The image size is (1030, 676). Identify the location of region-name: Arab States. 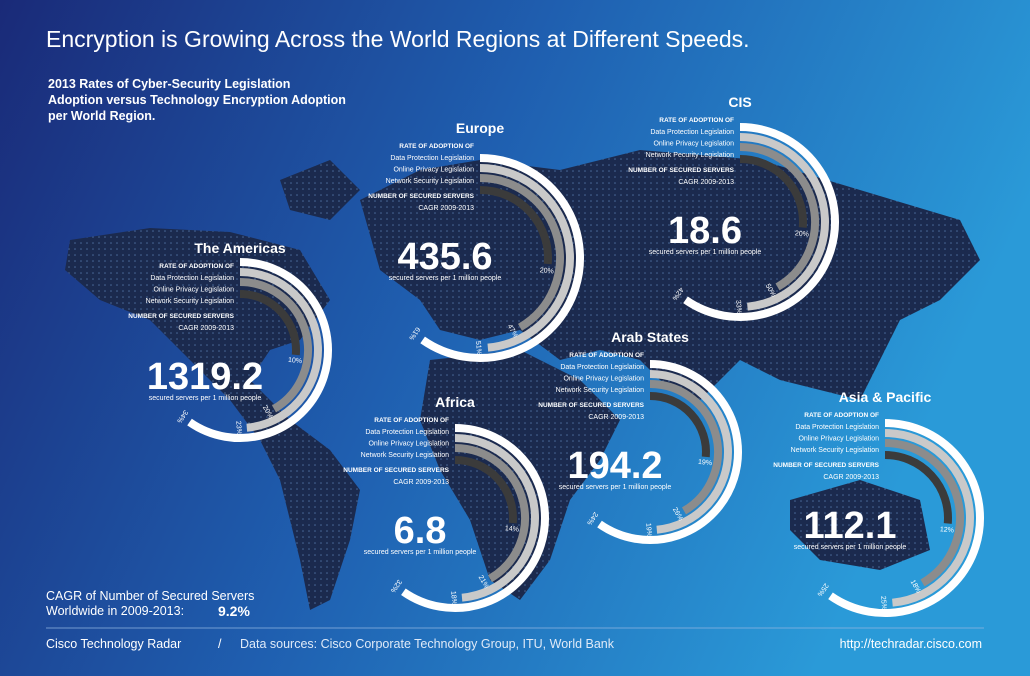
(650, 337).